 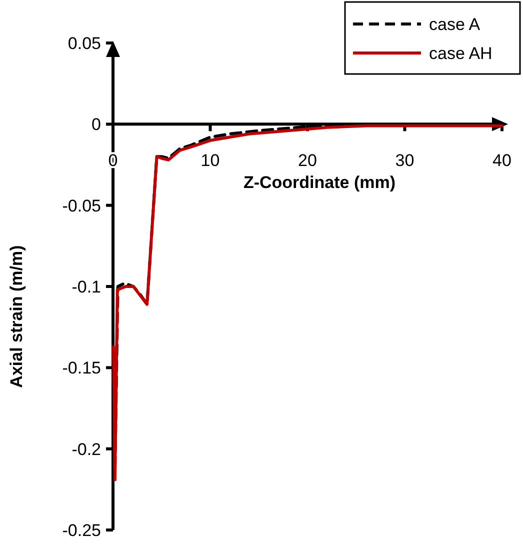 What do you see at coordinates (460, 53) in the screenshot?
I see `legend-label: case AH` at bounding box center [460, 53].